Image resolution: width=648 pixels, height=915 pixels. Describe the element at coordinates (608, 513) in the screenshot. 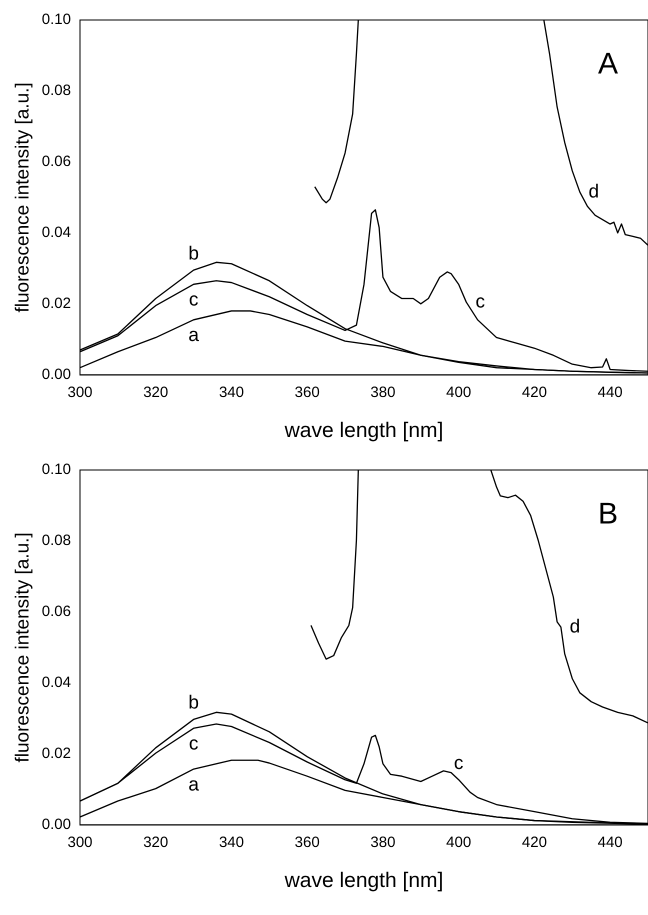

I see `annotation: B` at that location.